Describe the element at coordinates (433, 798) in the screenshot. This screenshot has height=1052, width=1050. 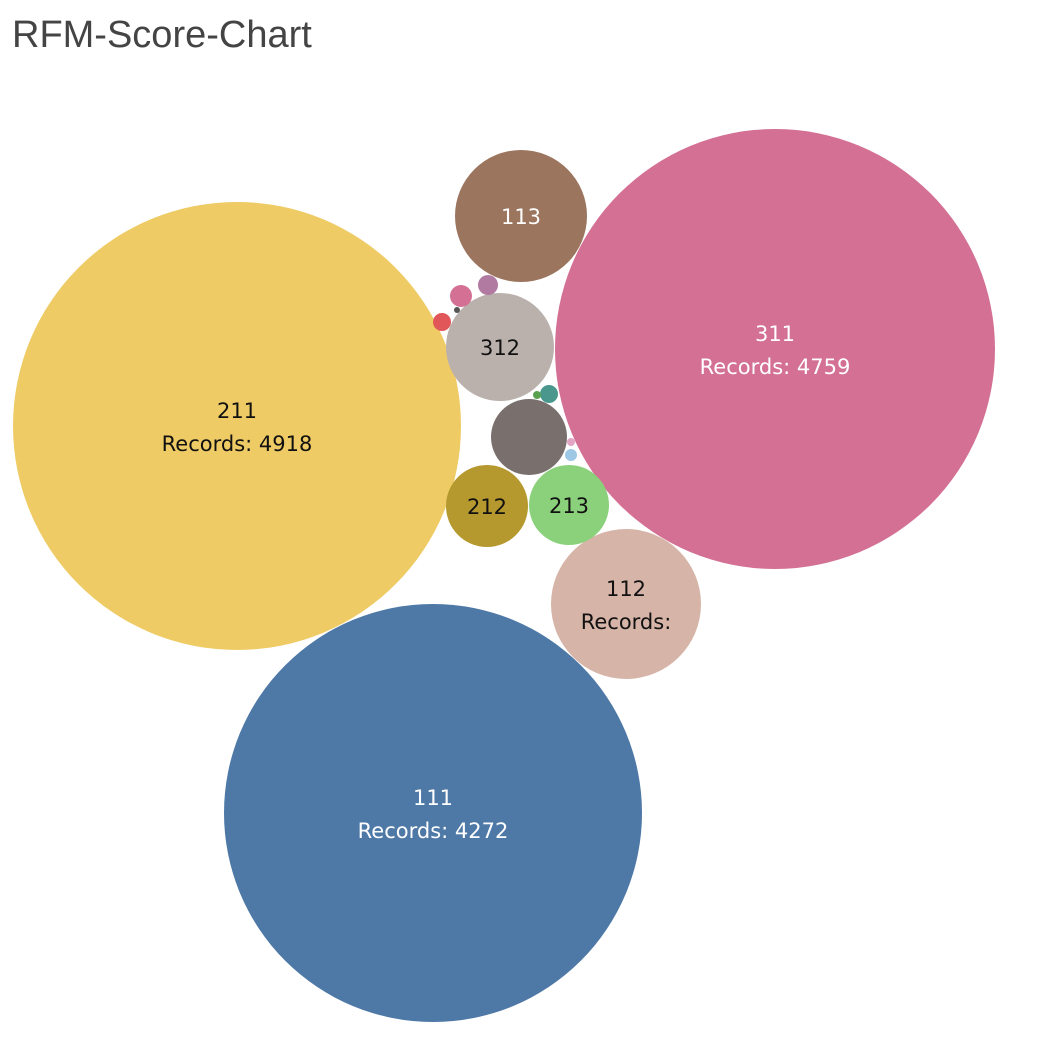
I see `bubble-name-label: 111` at that location.